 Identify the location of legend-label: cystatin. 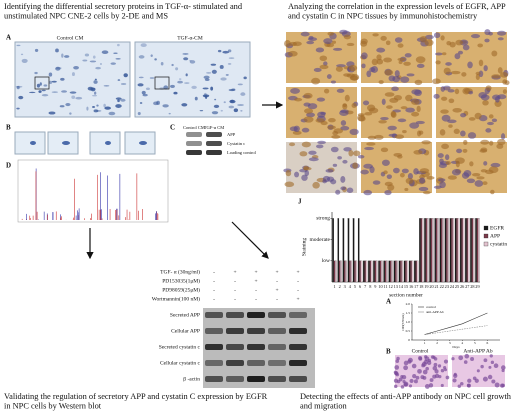
(498, 244).